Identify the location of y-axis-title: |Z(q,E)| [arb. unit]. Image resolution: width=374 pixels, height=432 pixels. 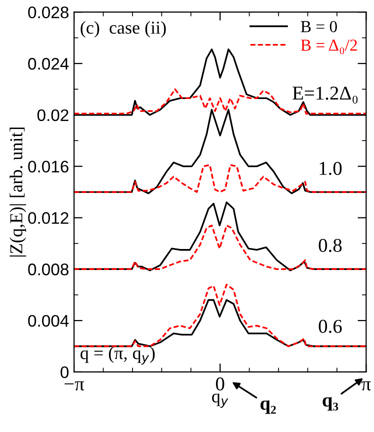
(18, 192).